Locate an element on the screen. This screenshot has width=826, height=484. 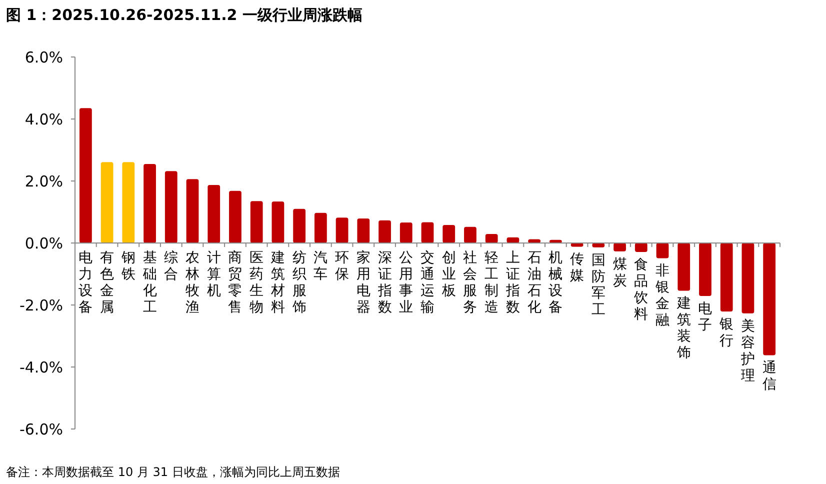
x-tick-label: 公用事业 is located at coordinates (406, 283).